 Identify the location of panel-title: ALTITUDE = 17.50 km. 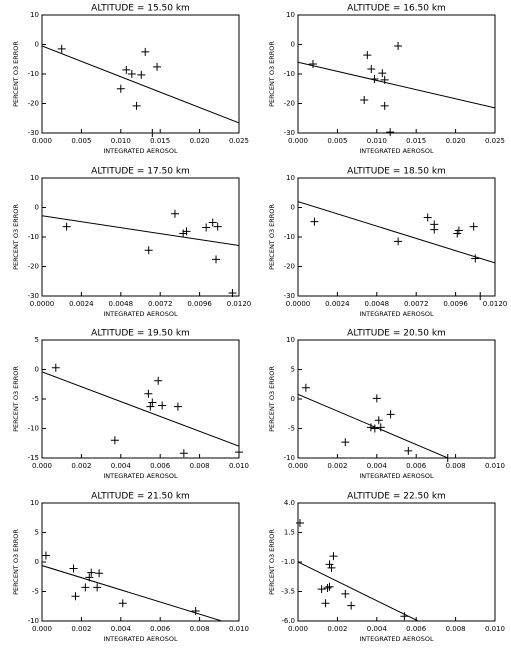
(140, 172).